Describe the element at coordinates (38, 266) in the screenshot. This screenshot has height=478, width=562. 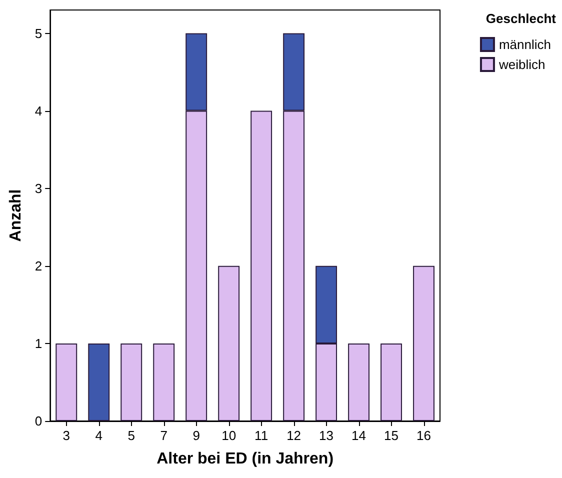
I see `y-tick-label: 2` at that location.